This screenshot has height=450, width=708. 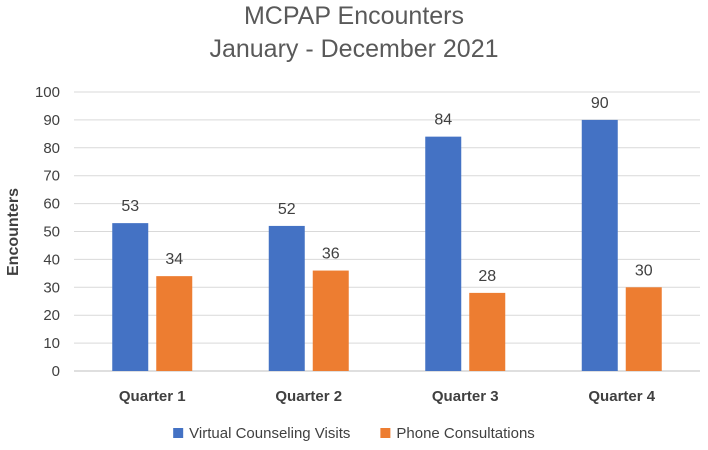 What do you see at coordinates (51, 315) in the screenshot?
I see `y-tick-label: 20` at bounding box center [51, 315].